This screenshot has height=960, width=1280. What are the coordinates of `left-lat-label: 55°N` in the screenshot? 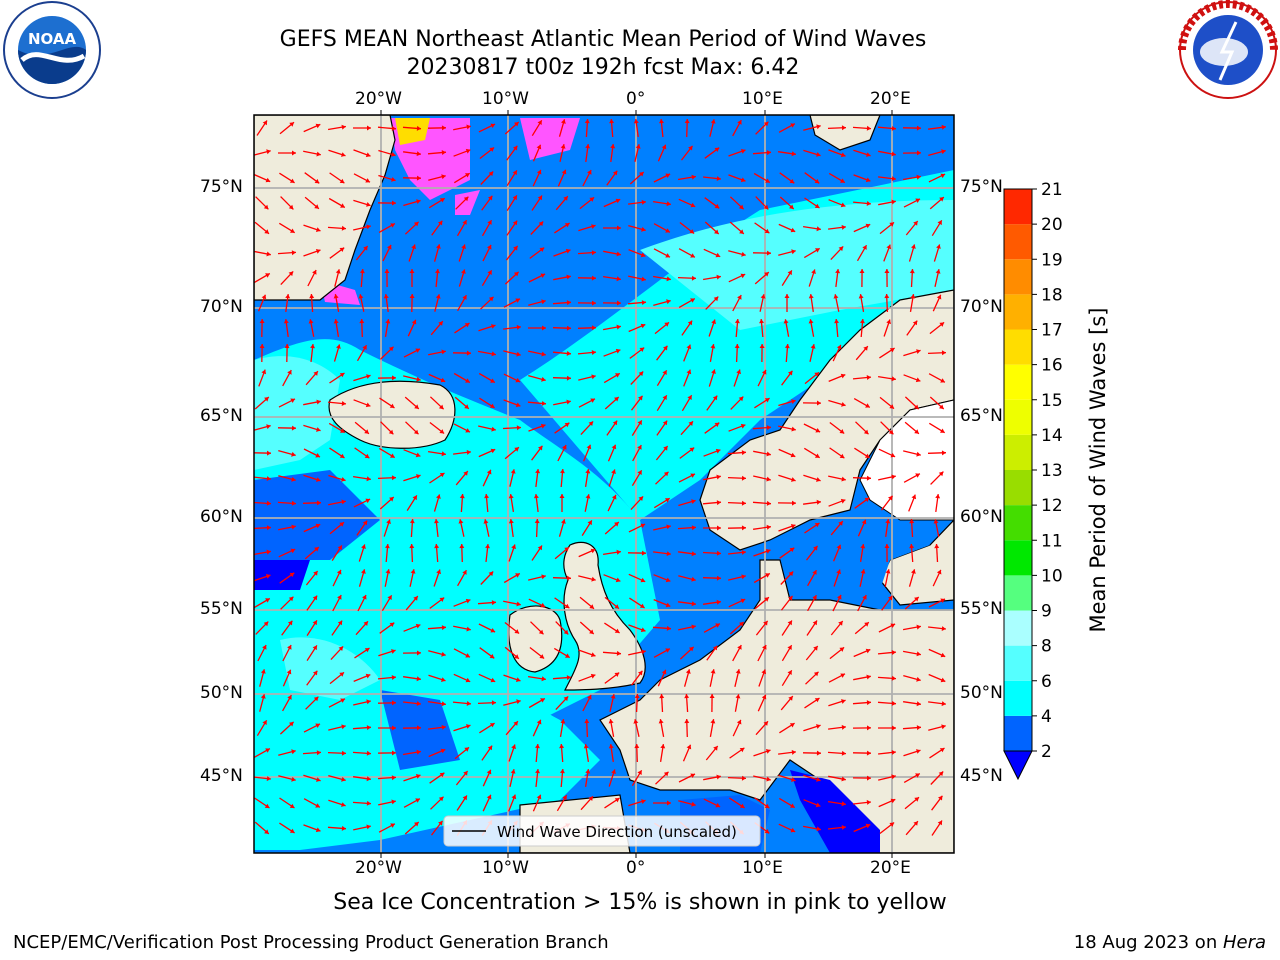 It's located at (221, 609).